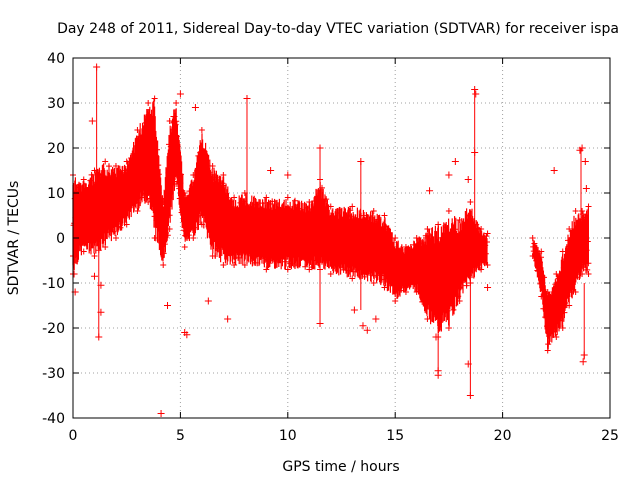  Describe the element at coordinates (53, 329) in the screenshot. I see `y-tick-label: -20` at that location.